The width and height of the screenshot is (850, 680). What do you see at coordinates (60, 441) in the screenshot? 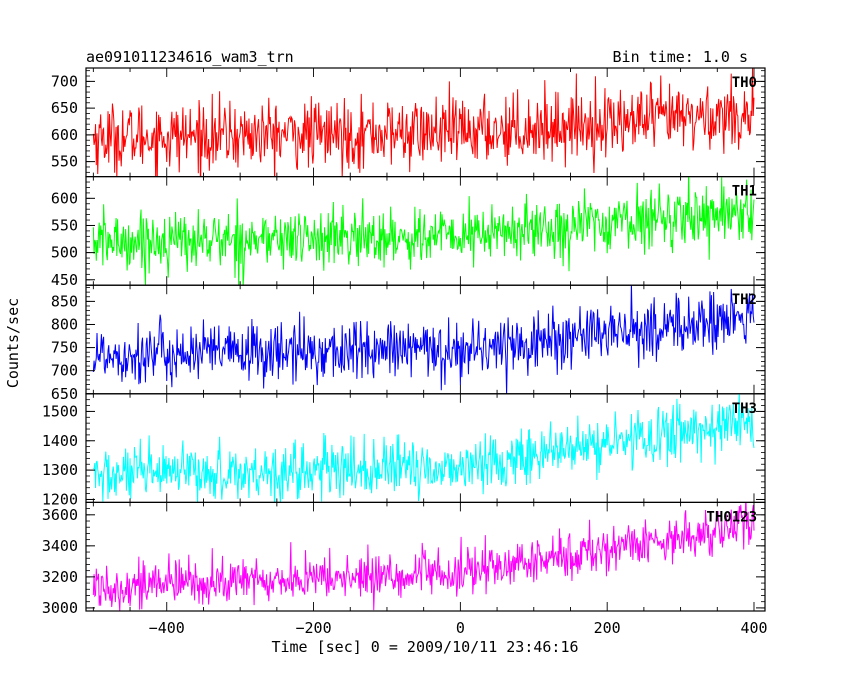
I see `y-tick-label: 1400` at bounding box center [60, 441].